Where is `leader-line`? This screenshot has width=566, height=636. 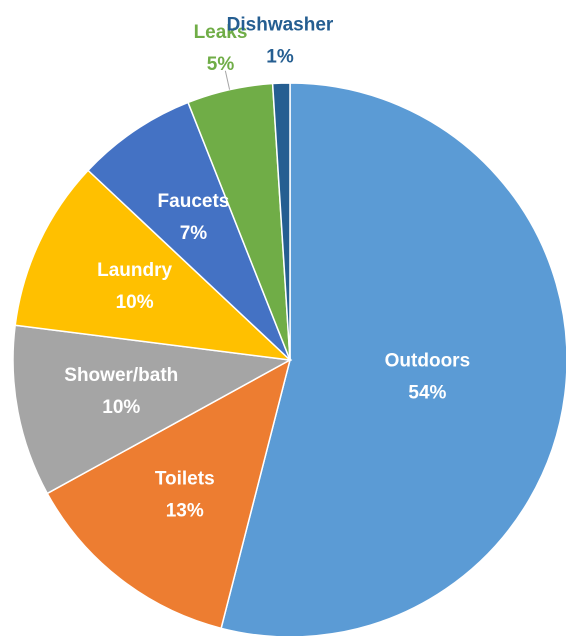 leader-line is located at coordinates (227, 80).